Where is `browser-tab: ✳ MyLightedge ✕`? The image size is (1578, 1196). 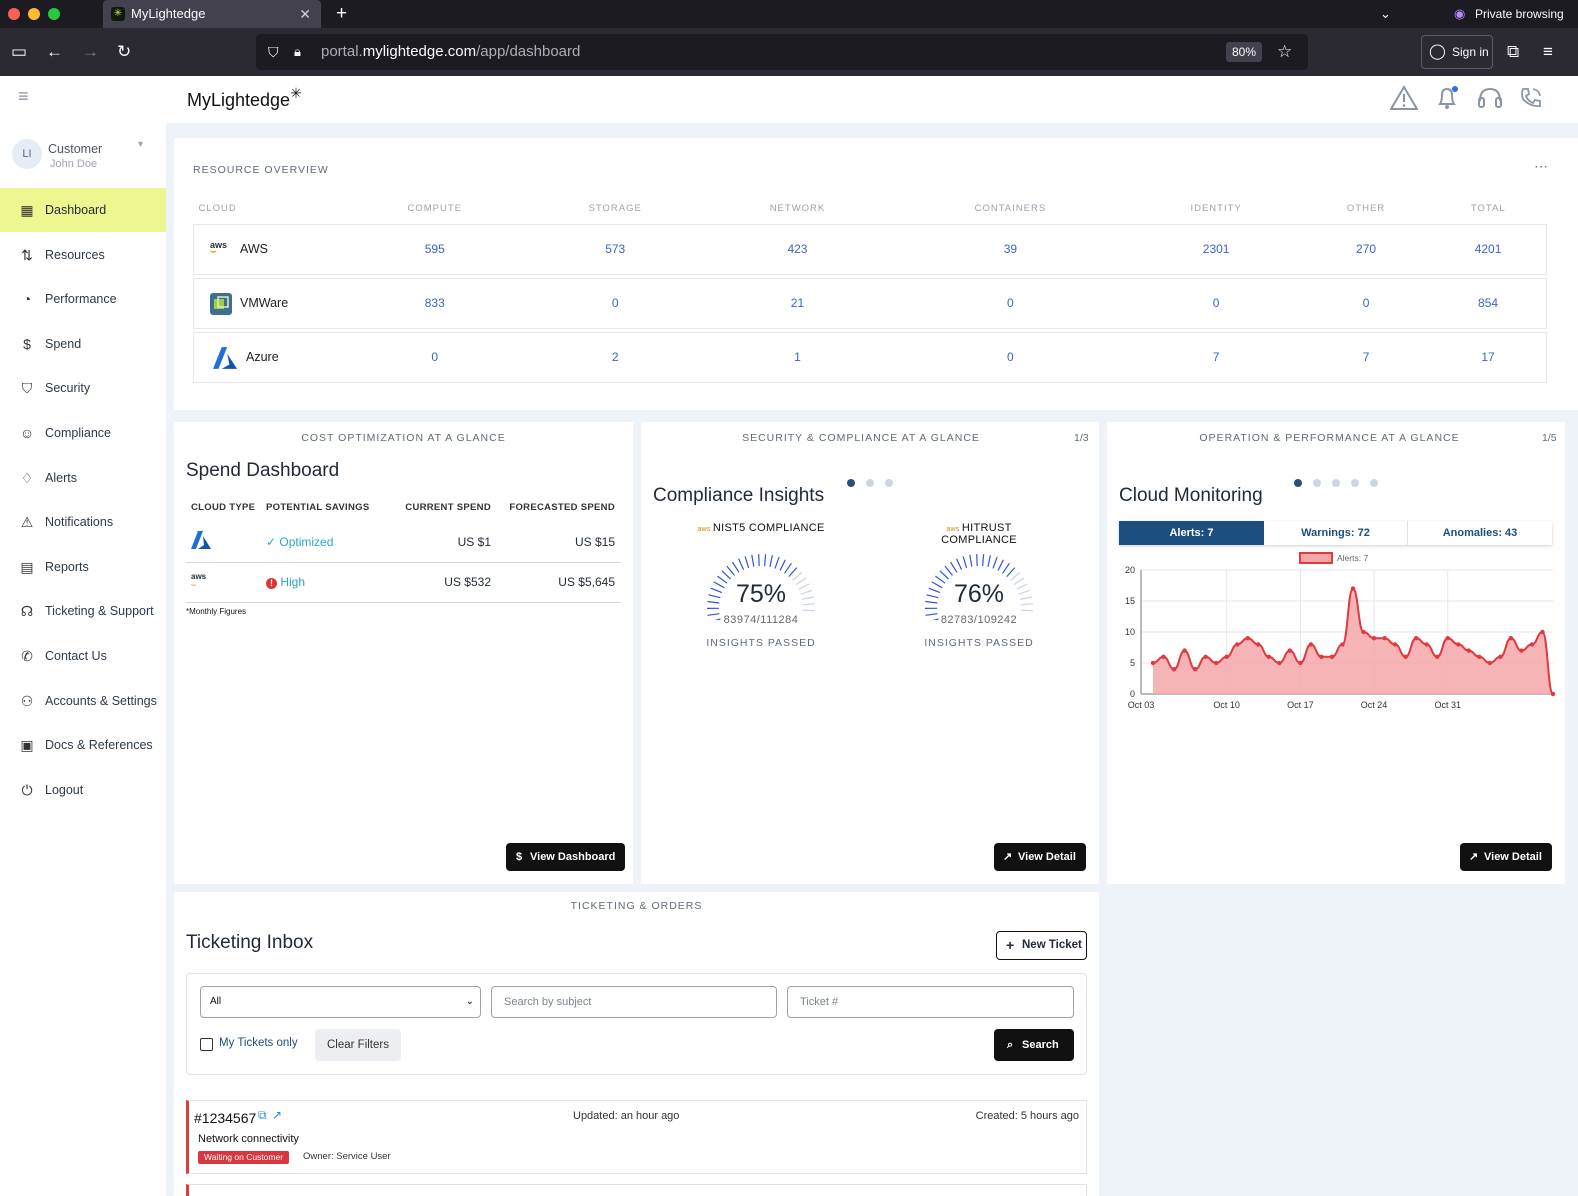
browser-tab: ✳ MyLightedge ✕ is located at coordinates (212, 14).